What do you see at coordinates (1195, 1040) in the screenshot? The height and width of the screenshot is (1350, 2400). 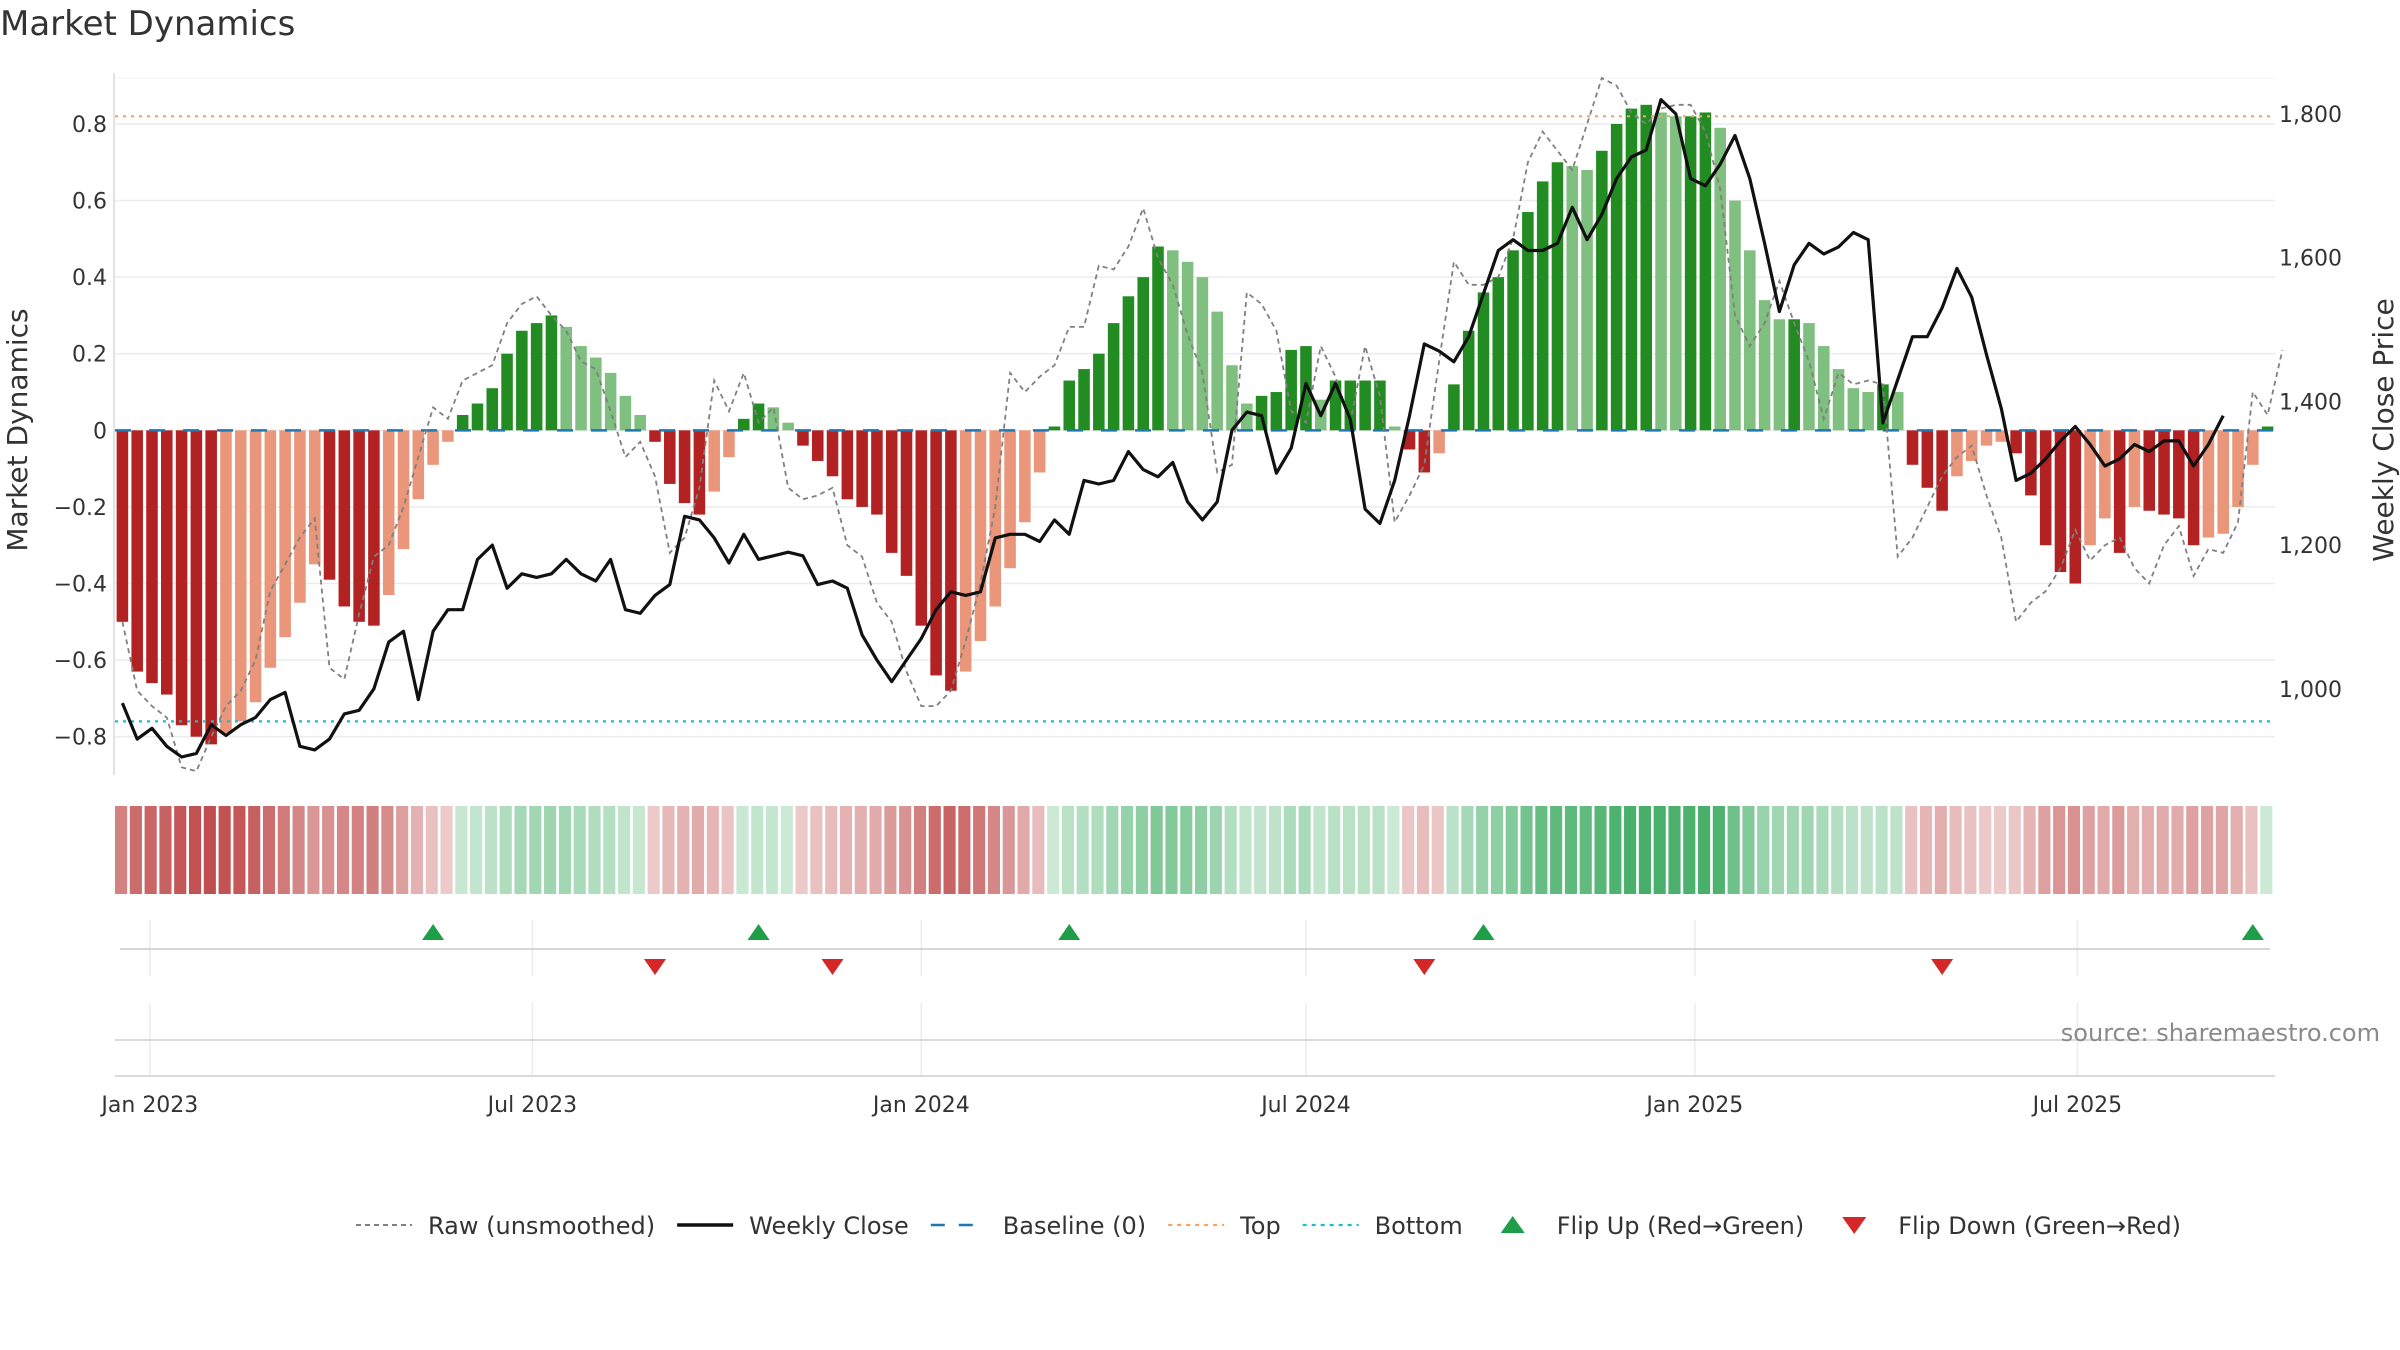 I see `bottom-panel` at bounding box center [1195, 1040].